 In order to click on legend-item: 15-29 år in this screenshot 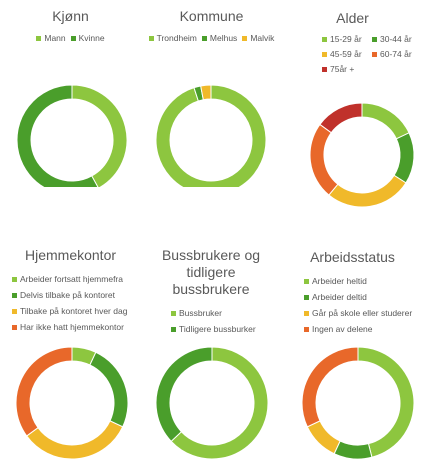, I will do `click(347, 39)`.